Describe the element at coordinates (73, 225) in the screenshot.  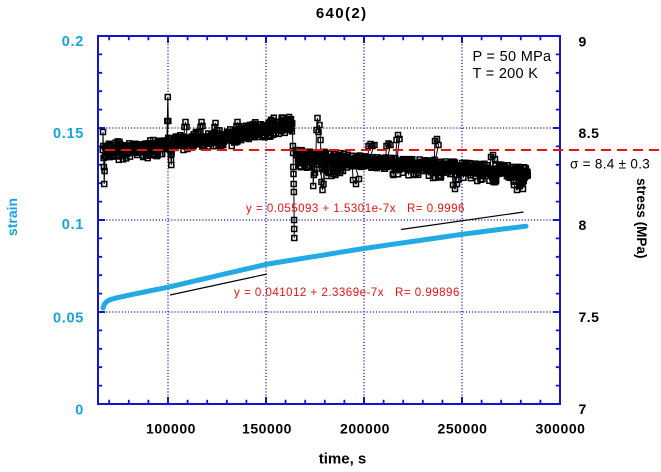
I see `svg-text: 0.1` at that location.